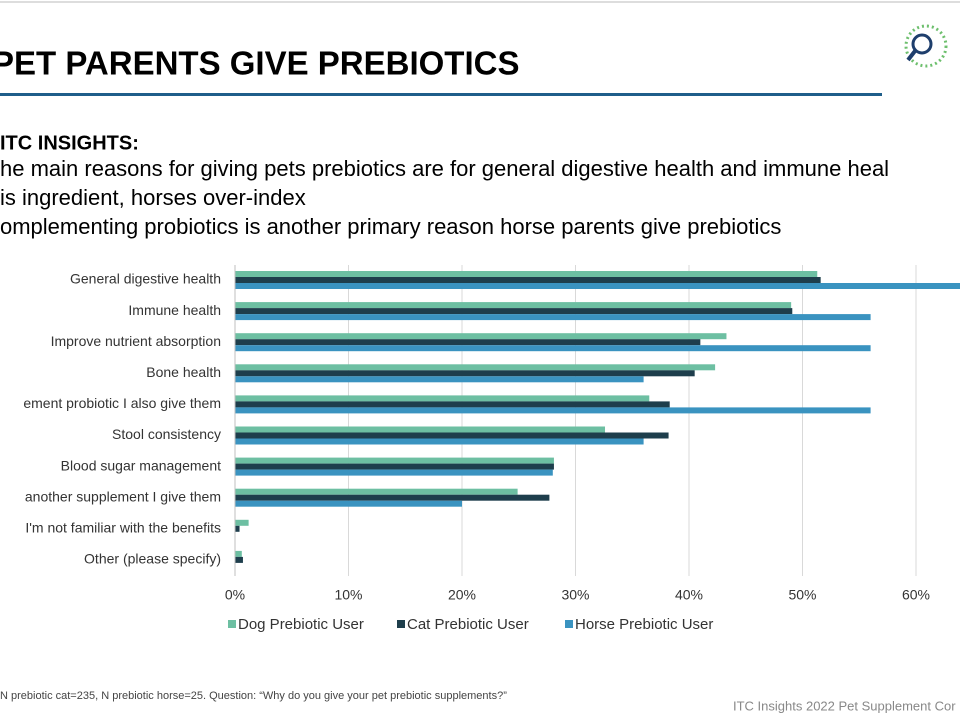 Image resolution: width=960 pixels, height=721 pixels. I want to click on insights-heading: ITC INSIGHTS:, so click(69, 143).